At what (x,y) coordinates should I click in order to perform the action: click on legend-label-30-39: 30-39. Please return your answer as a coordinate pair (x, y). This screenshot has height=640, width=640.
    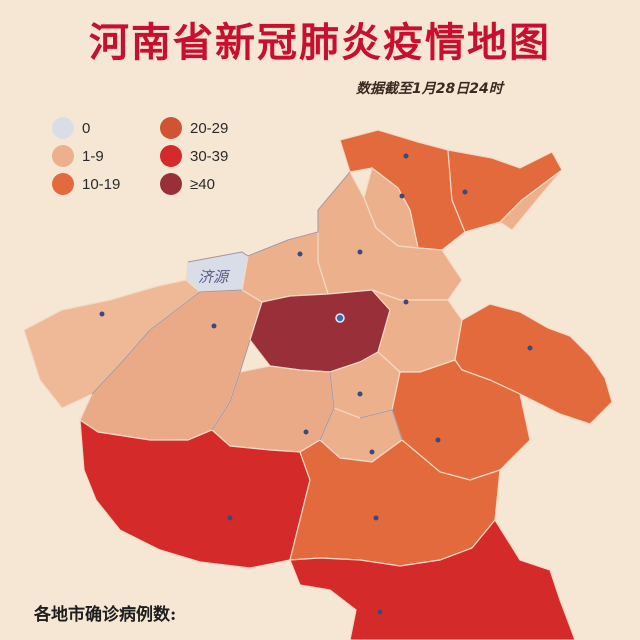
    Looking at the image, I should click on (209, 156).